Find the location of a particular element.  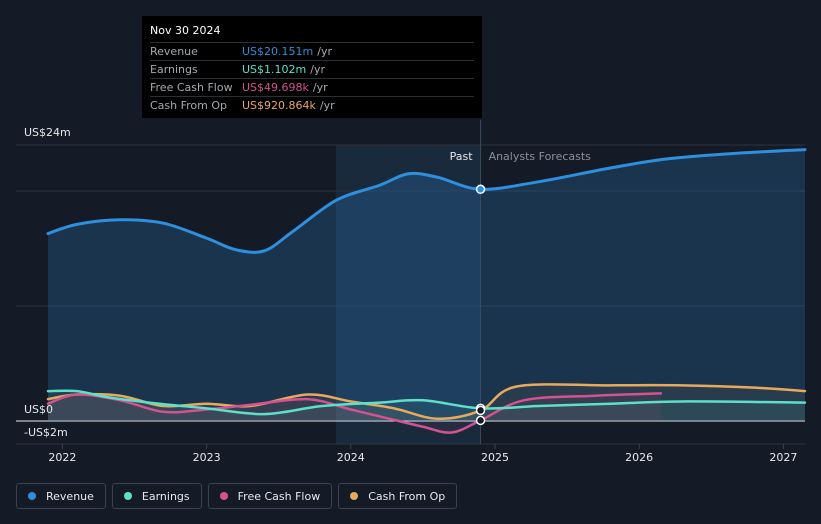

tooltip-date: Nov 30 2024 is located at coordinates (185, 30).